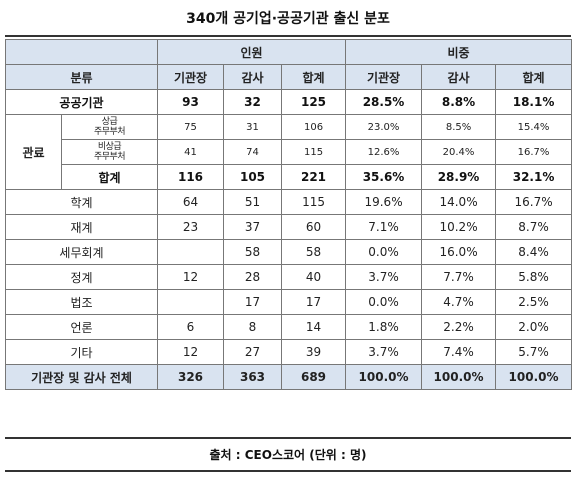  Describe the element at coordinates (252, 77) in the screenshot. I see `header-col-audit: 감사` at that location.